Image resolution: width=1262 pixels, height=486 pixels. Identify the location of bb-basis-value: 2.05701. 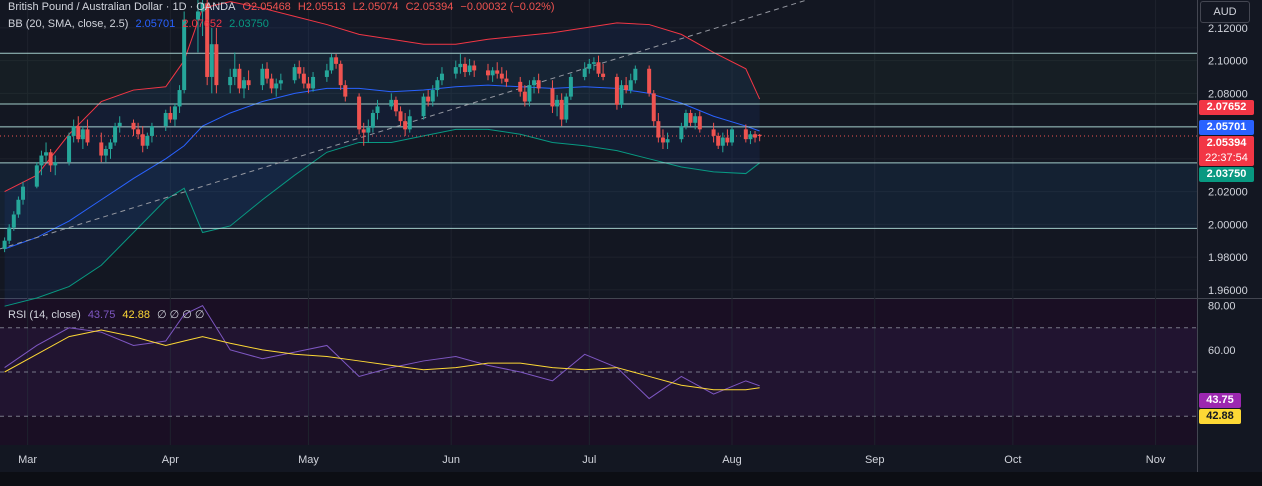
(155, 24).